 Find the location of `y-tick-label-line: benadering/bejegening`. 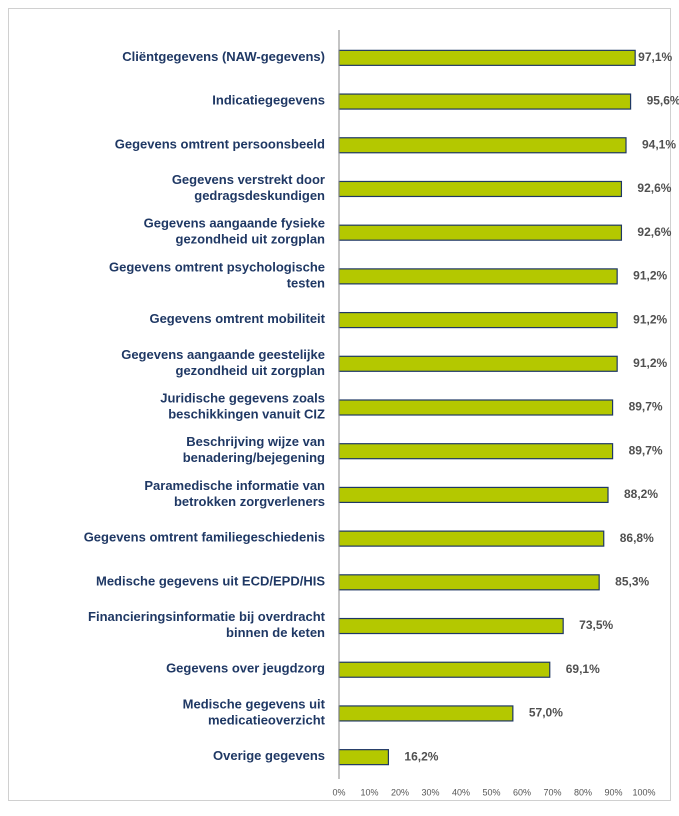

y-tick-label-line: benadering/bejegening is located at coordinates (254, 458).